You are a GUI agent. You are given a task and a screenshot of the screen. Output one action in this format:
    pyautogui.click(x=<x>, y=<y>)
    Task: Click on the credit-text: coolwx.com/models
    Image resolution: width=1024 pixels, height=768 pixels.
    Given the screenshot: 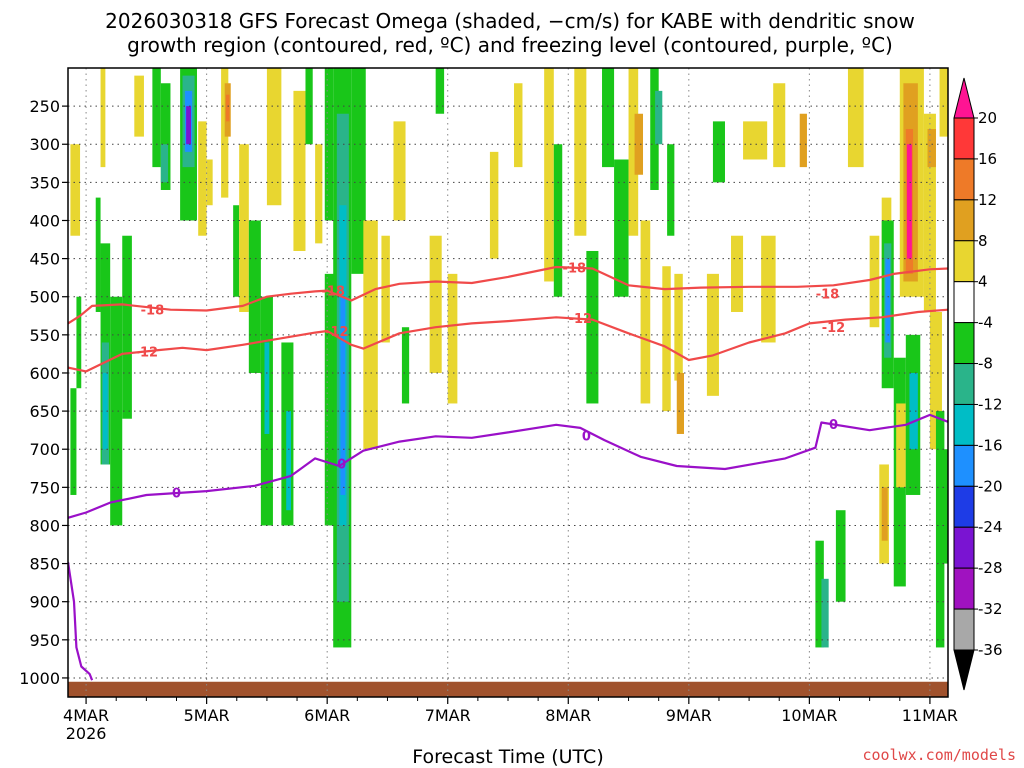 What is the action you would take?
    pyautogui.click(x=939, y=755)
    